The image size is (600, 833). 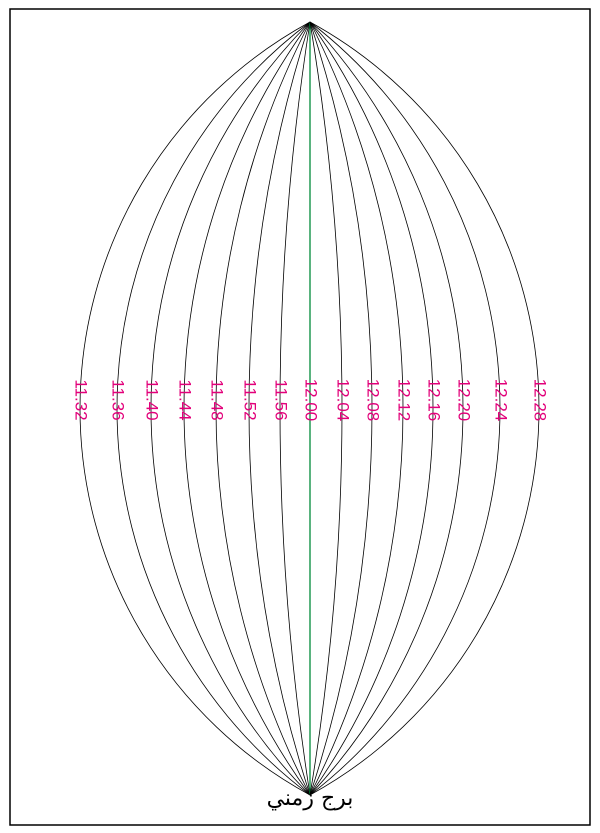 I want to click on time-label: 11.40, so click(x=152, y=399).